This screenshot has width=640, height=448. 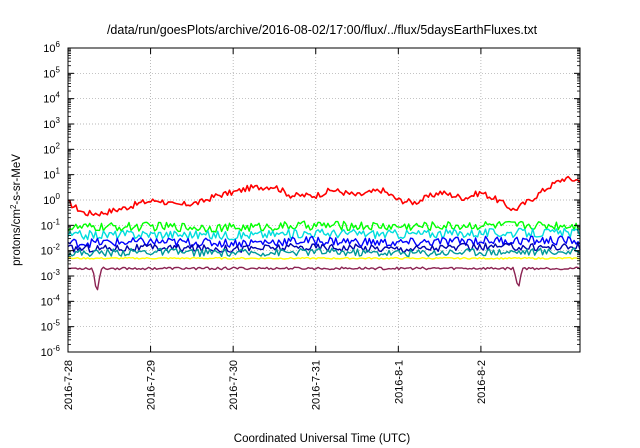 What do you see at coordinates (399, 382) in the screenshot?
I see `x-tick-label: 2016-8-1` at bounding box center [399, 382].